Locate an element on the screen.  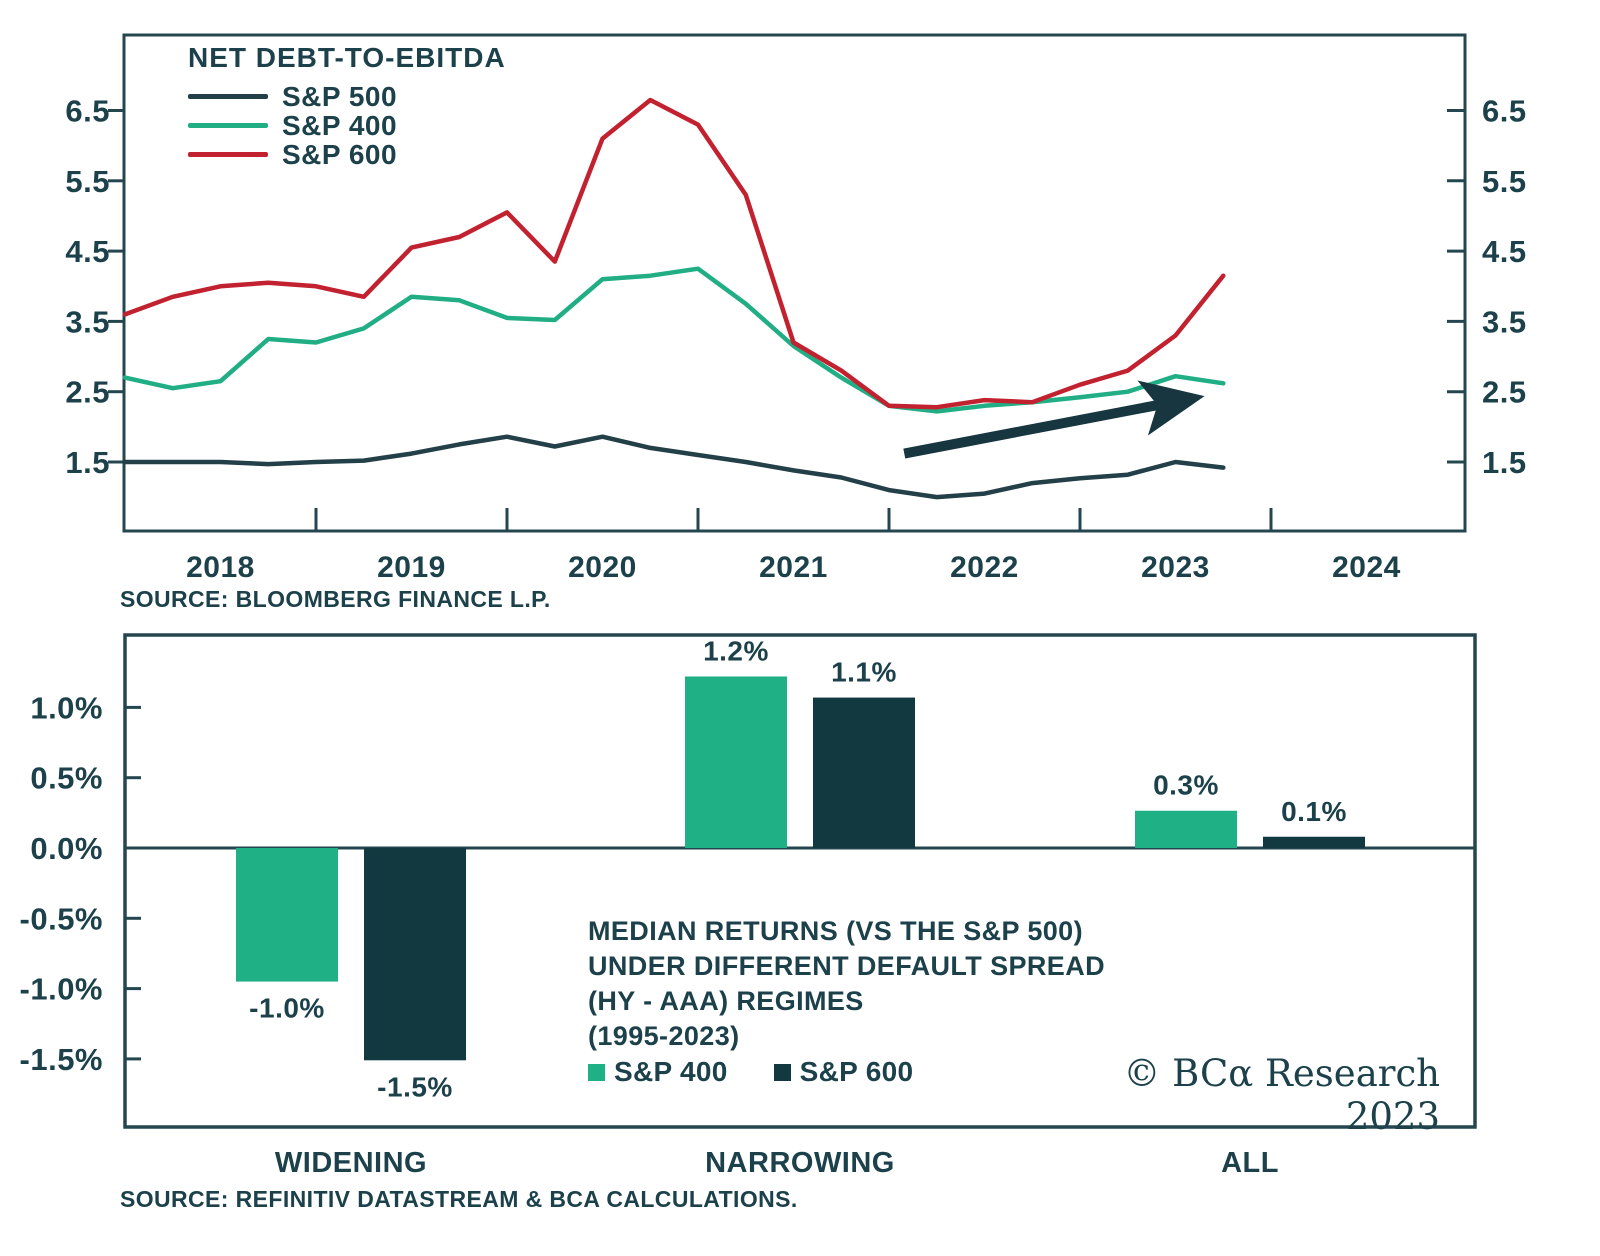
y-tick-label: -0.5% is located at coordinates (61, 918).